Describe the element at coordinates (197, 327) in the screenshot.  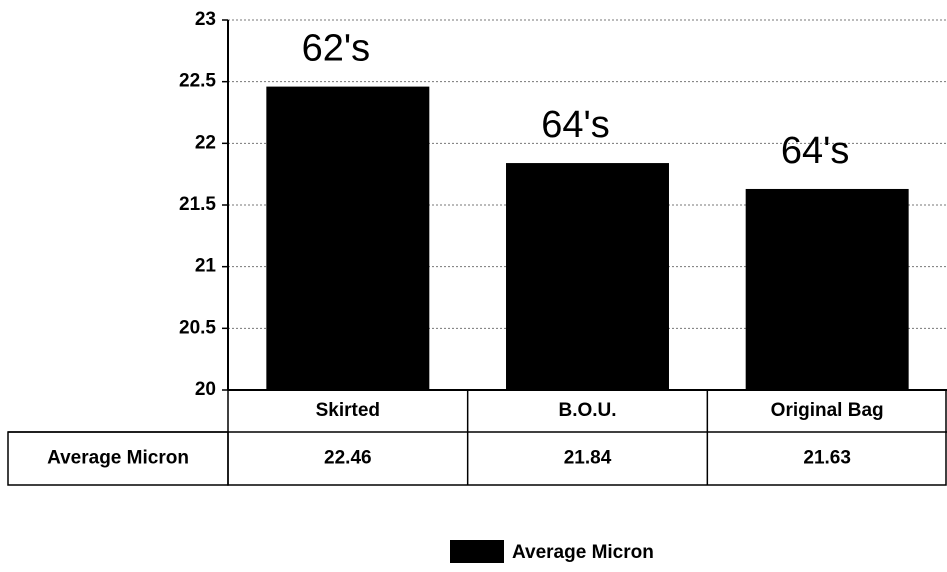
I see `y-tick-label: 20.5` at that location.